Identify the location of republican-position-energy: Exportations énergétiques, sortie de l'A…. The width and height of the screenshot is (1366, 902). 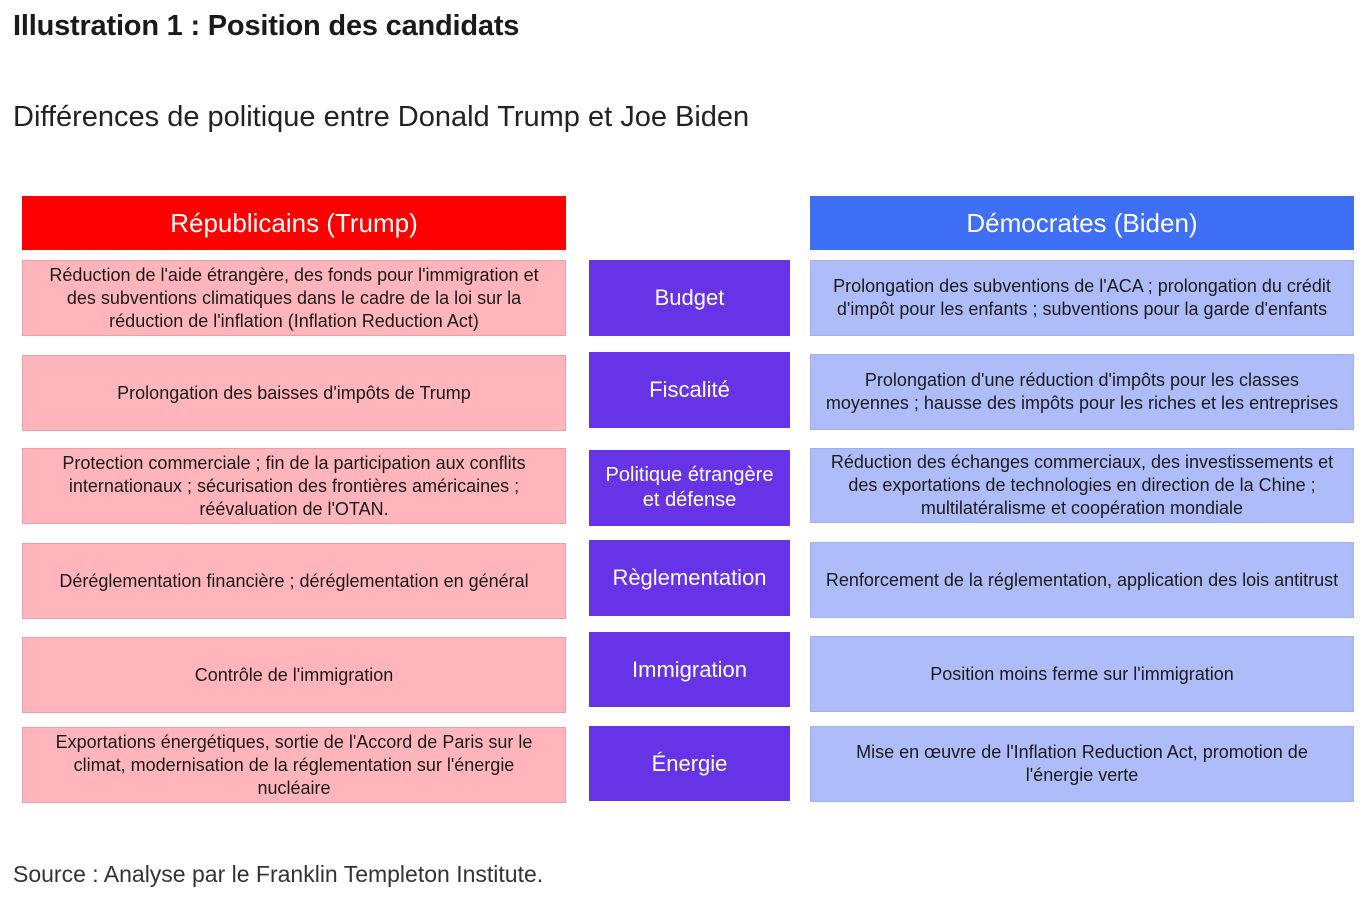
(294, 765).